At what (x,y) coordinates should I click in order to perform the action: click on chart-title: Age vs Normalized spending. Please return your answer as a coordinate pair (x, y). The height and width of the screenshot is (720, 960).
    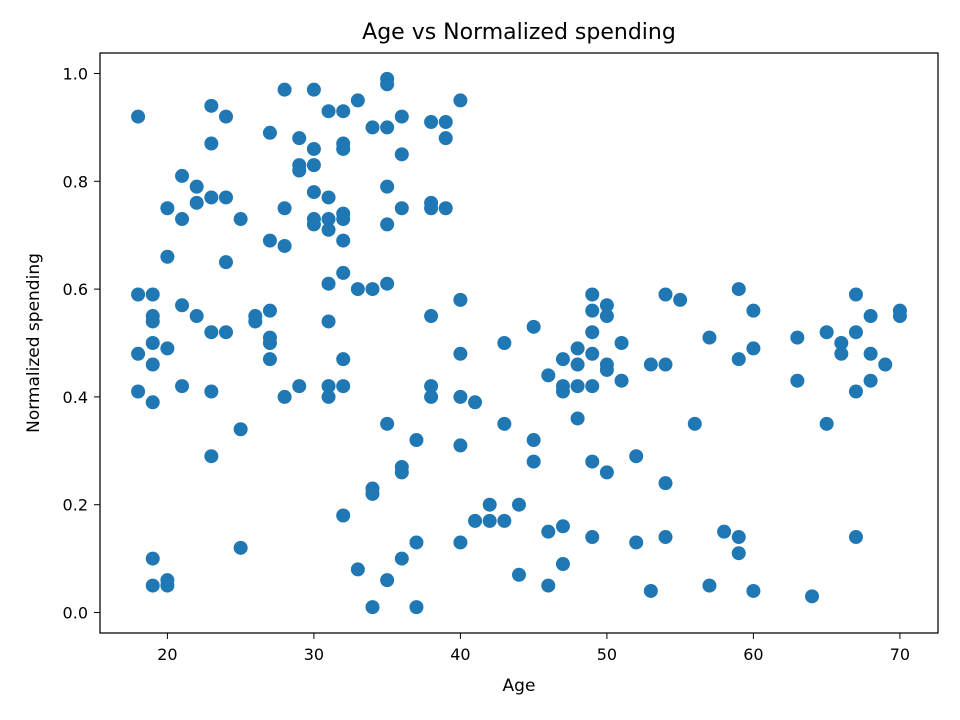
    Looking at the image, I should click on (519, 32).